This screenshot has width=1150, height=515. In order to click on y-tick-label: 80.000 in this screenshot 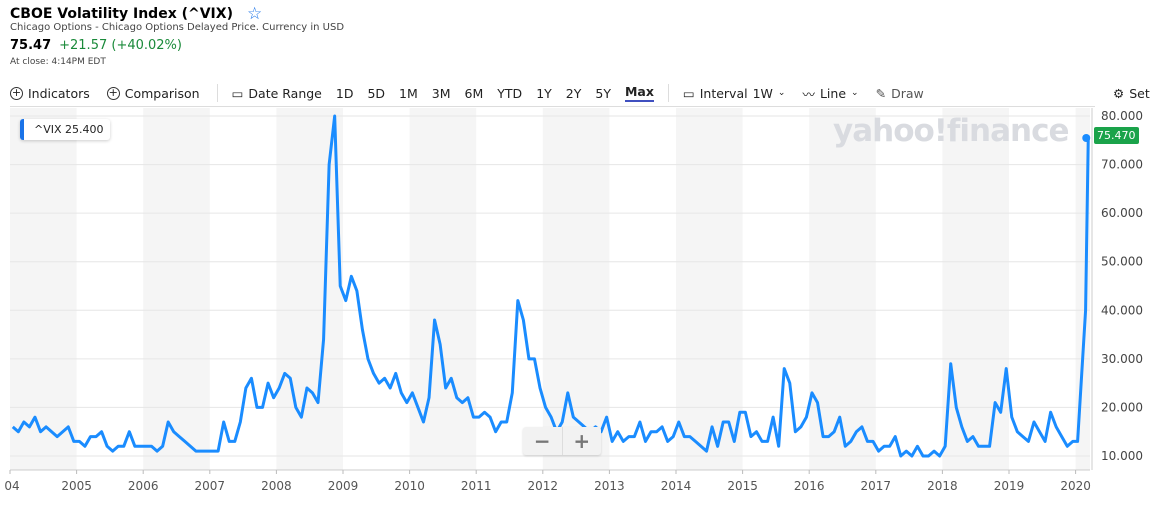, I will do `click(1122, 116)`.